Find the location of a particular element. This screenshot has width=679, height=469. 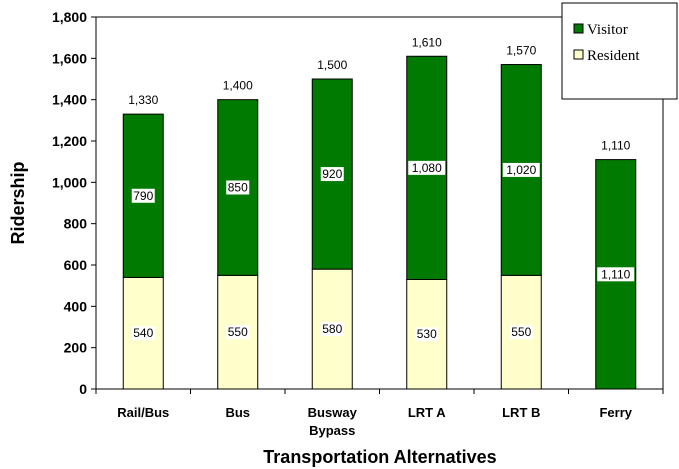

data-label-resident: 530 is located at coordinates (427, 334).